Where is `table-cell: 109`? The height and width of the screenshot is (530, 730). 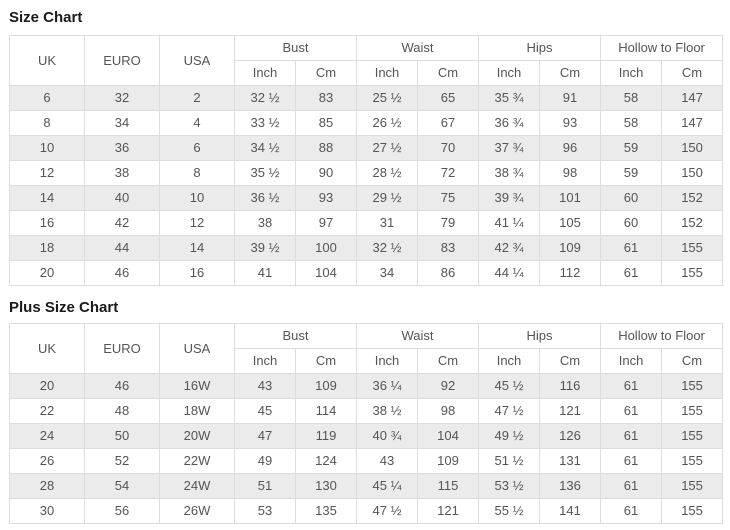
table-cell: 109 is located at coordinates (448, 461).